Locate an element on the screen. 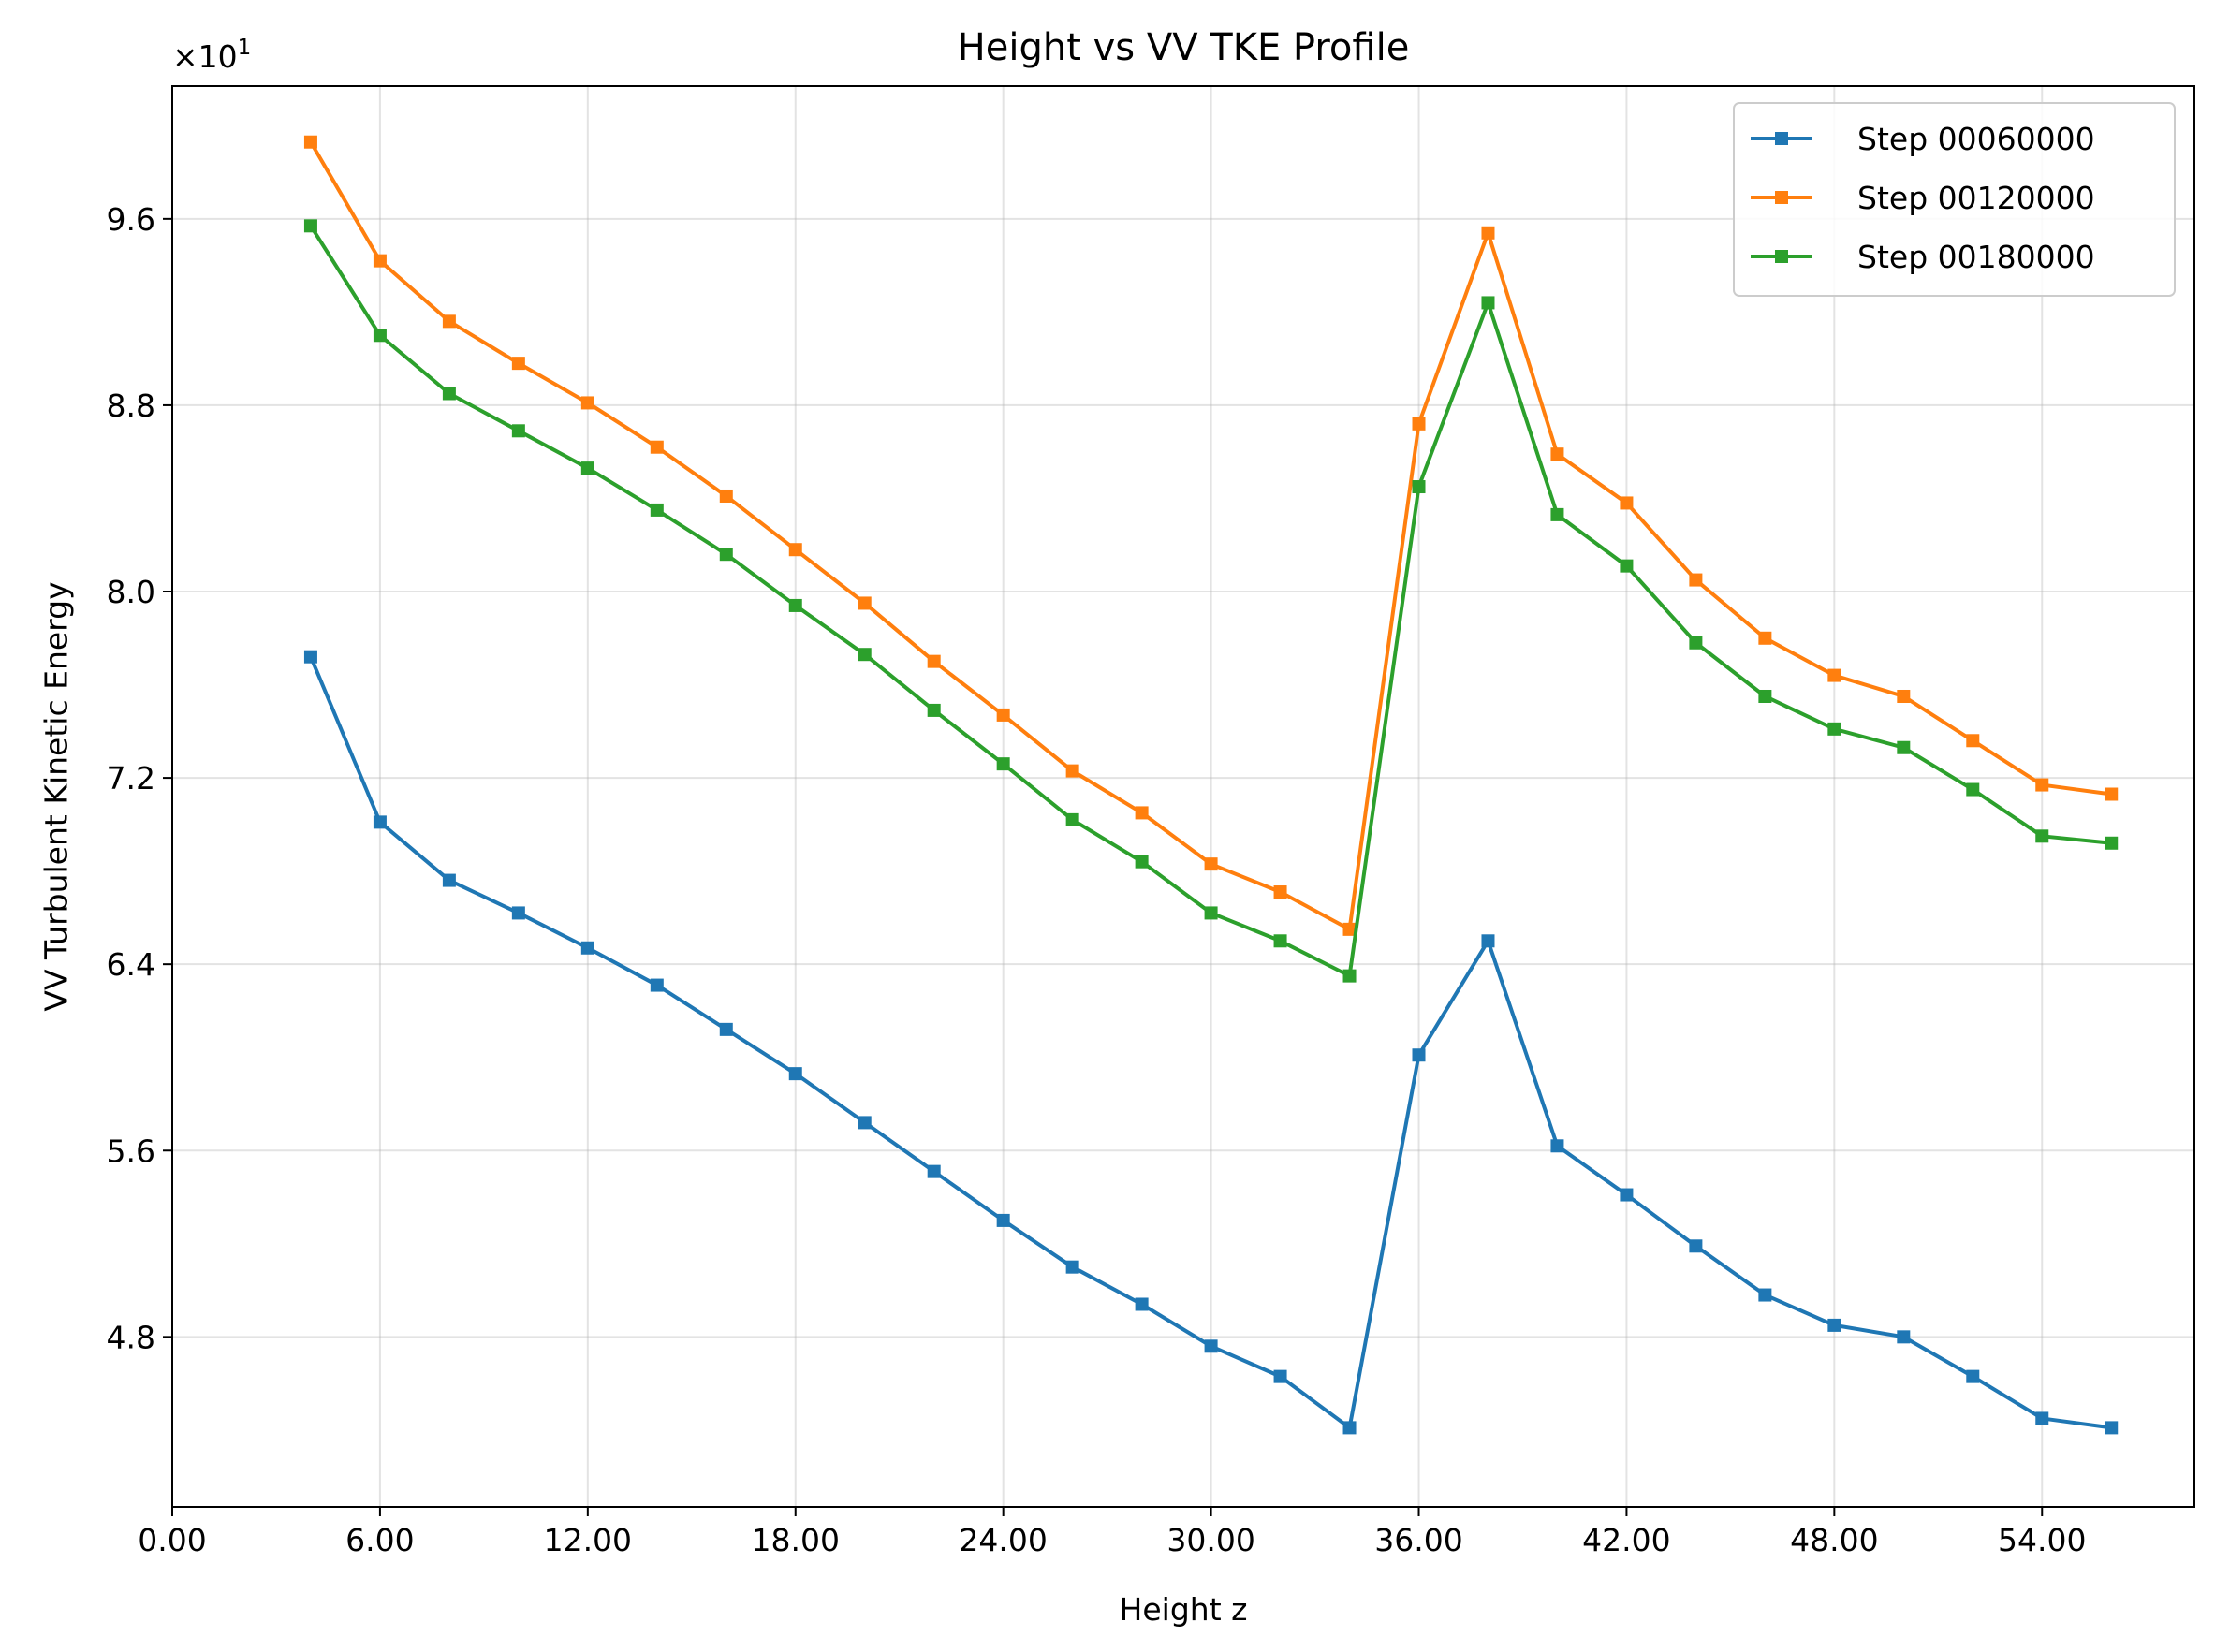 Image resolution: width=2215 pixels, height=1652 pixels. y-tick-label: 9.6 is located at coordinates (131, 220).